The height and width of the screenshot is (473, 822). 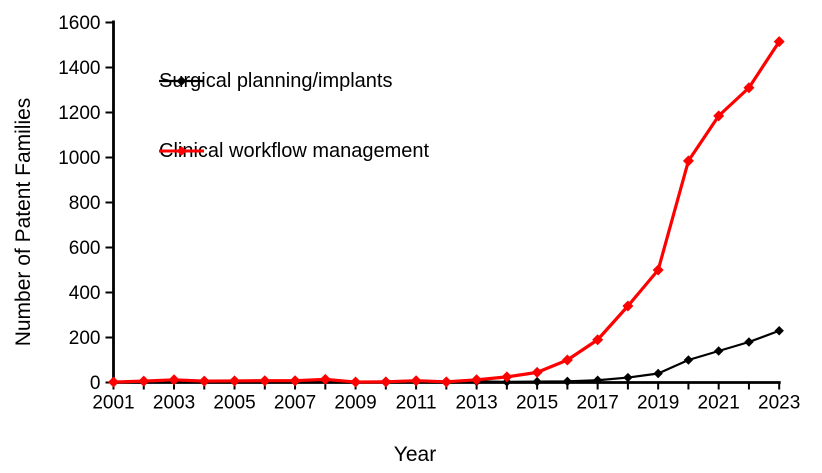 I want to click on x-tick-label: 2023, so click(x=779, y=403).